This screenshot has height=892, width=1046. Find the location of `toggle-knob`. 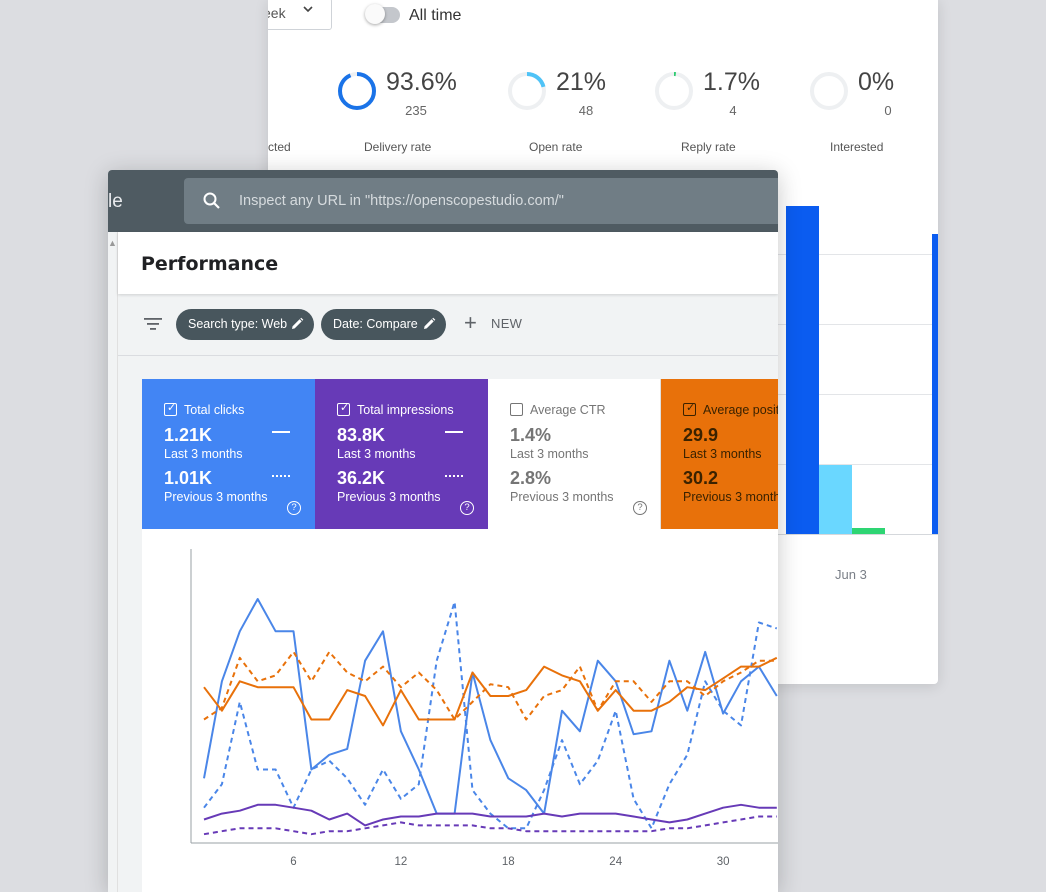

toggle-knob is located at coordinates (375, 14).